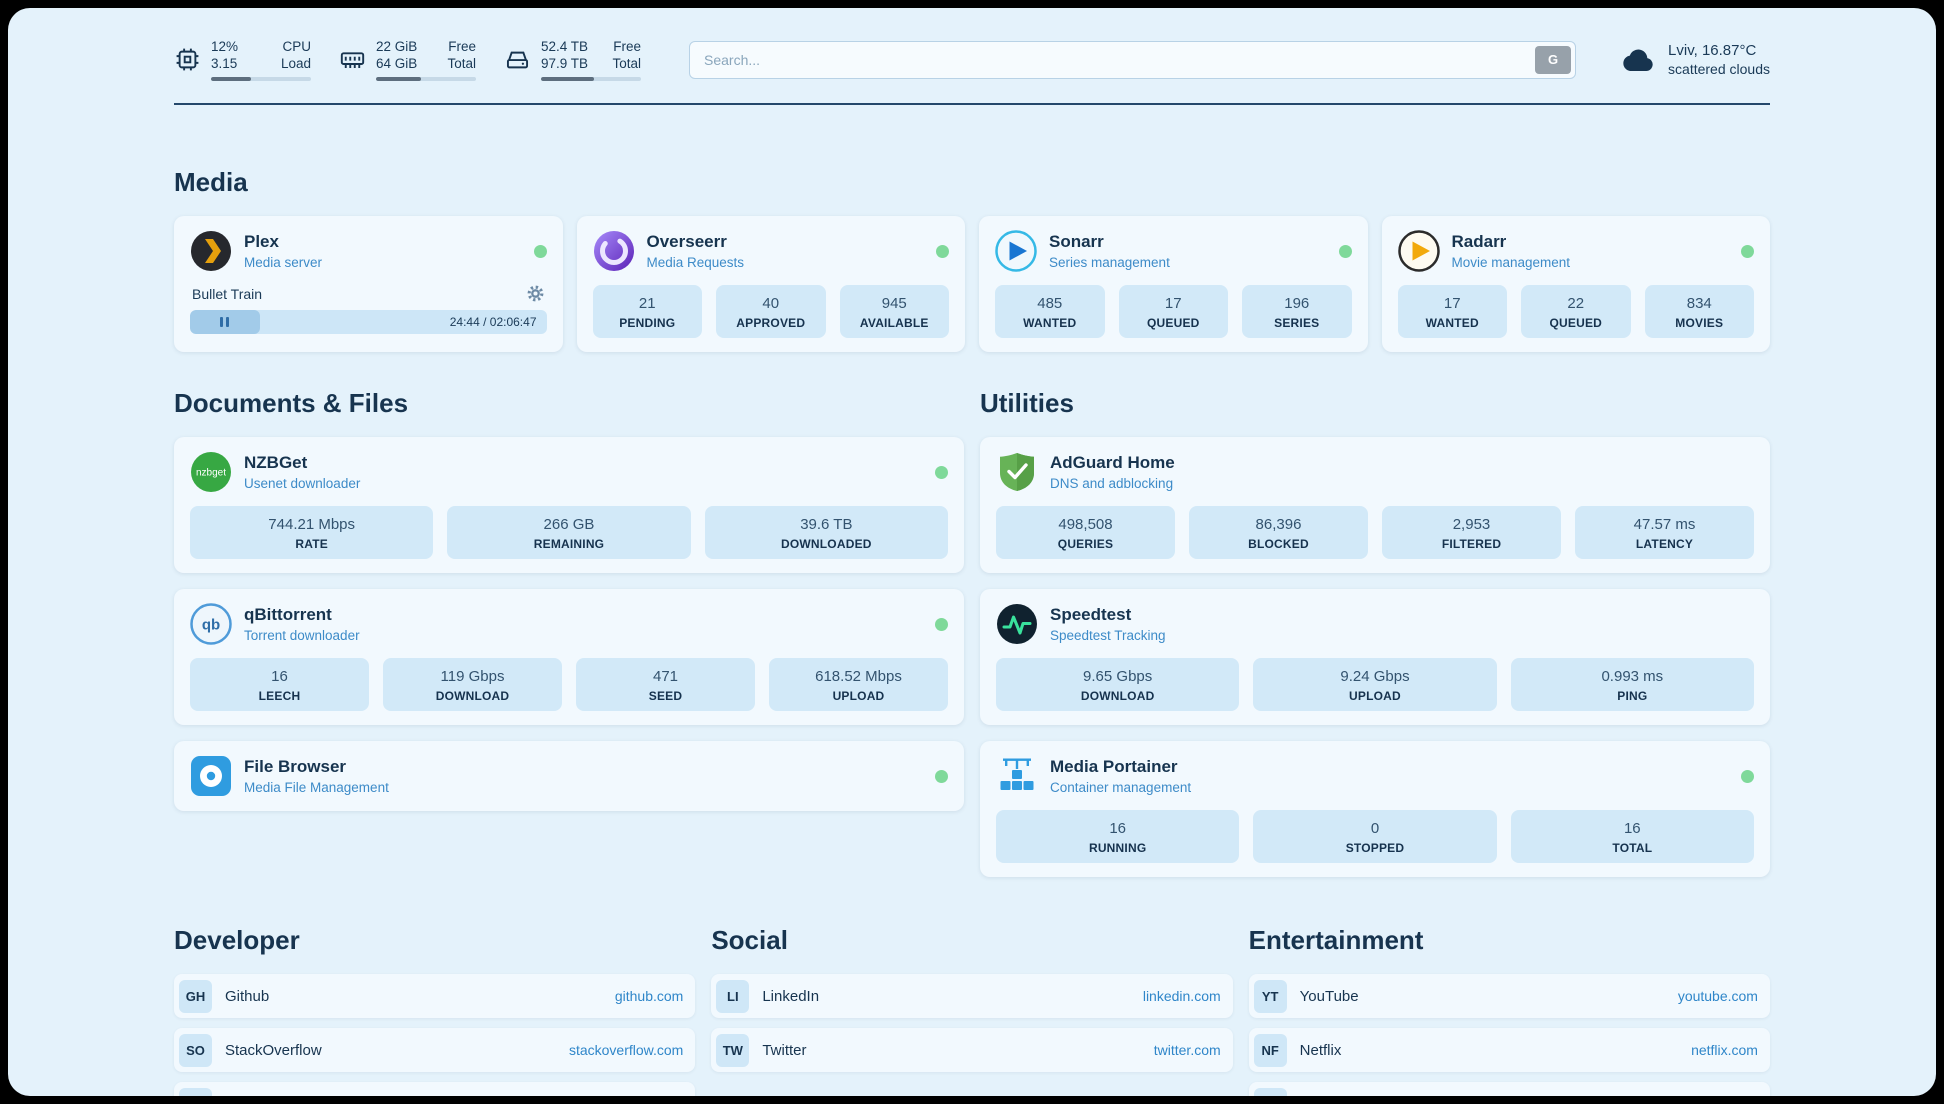 This screenshot has width=1944, height=1104. What do you see at coordinates (316, 787) in the screenshot?
I see `service-description: Media File Management` at bounding box center [316, 787].